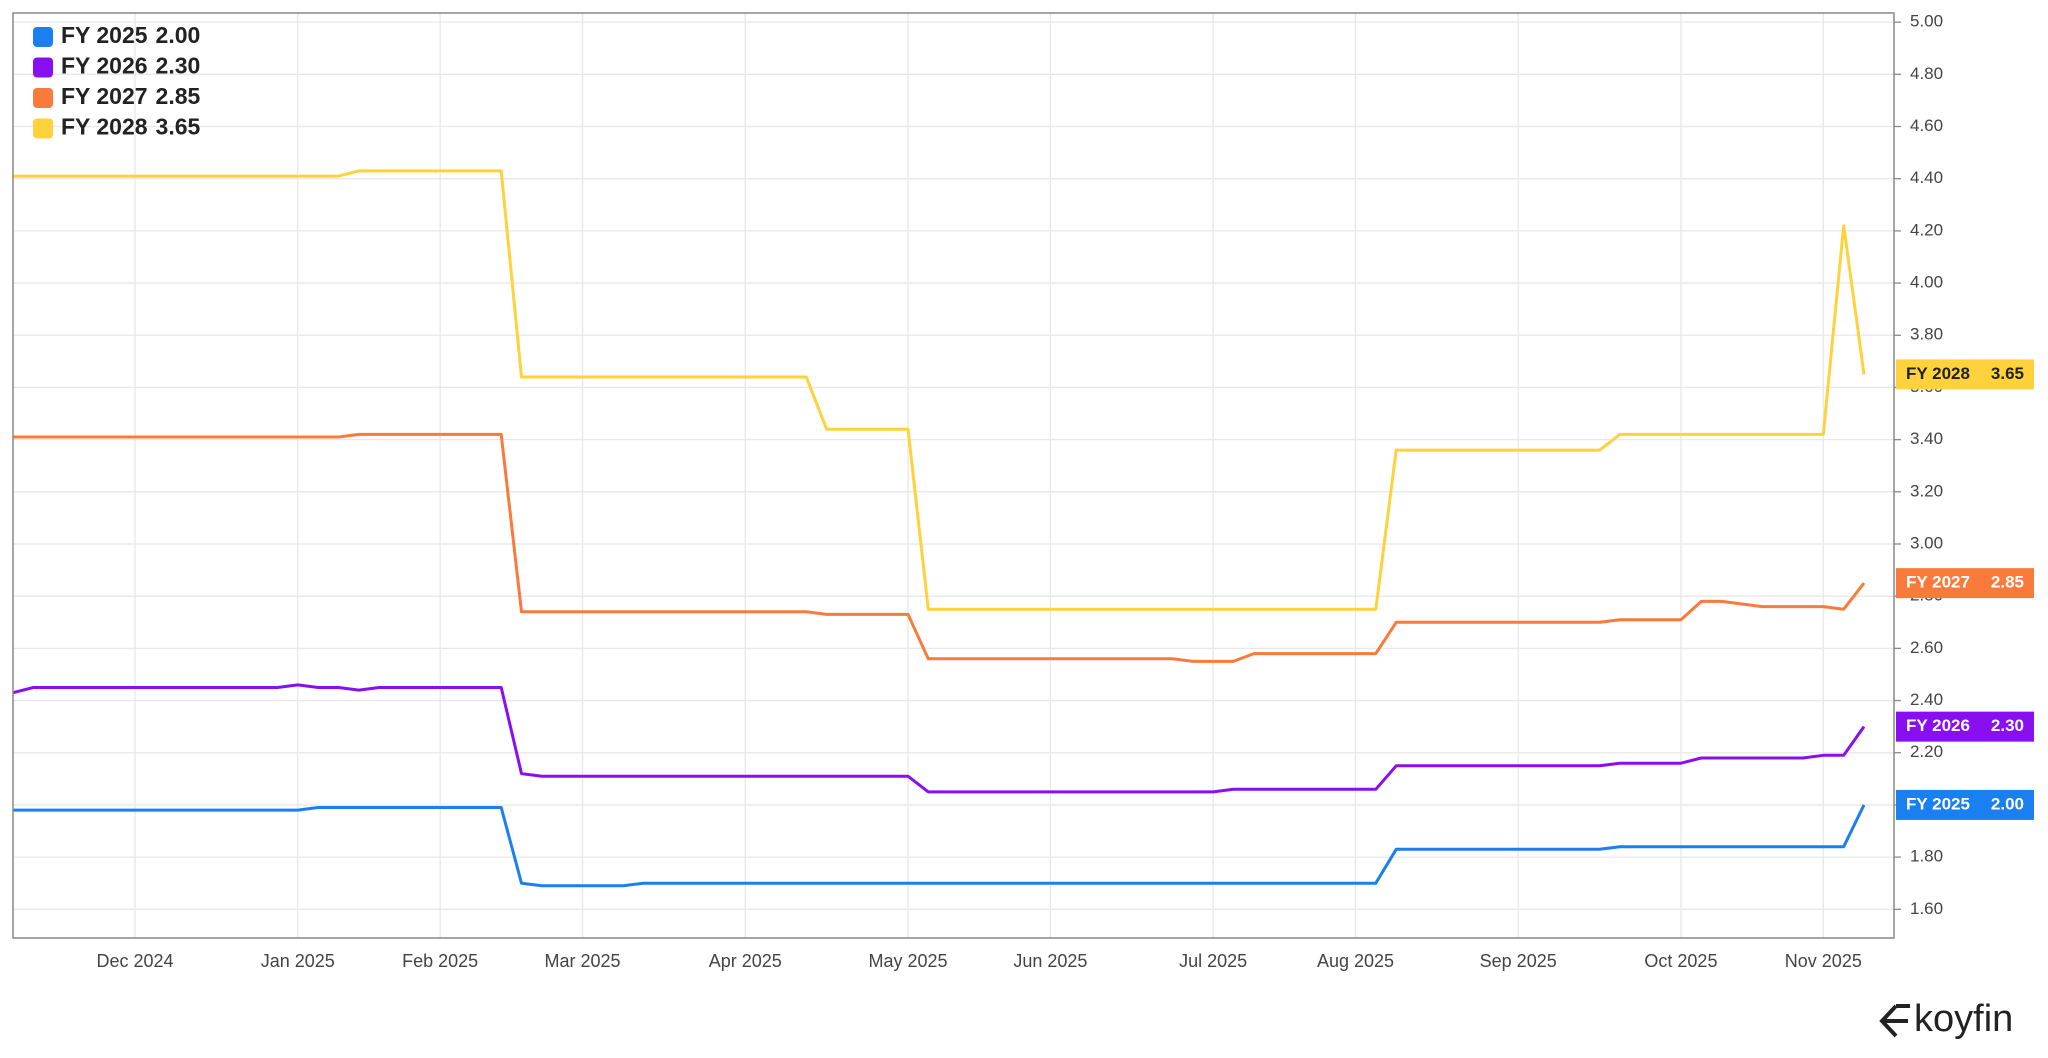 This screenshot has height=1058, width=2048. What do you see at coordinates (1926, 647) in the screenshot?
I see `y-tick-label: 2.60` at bounding box center [1926, 647].